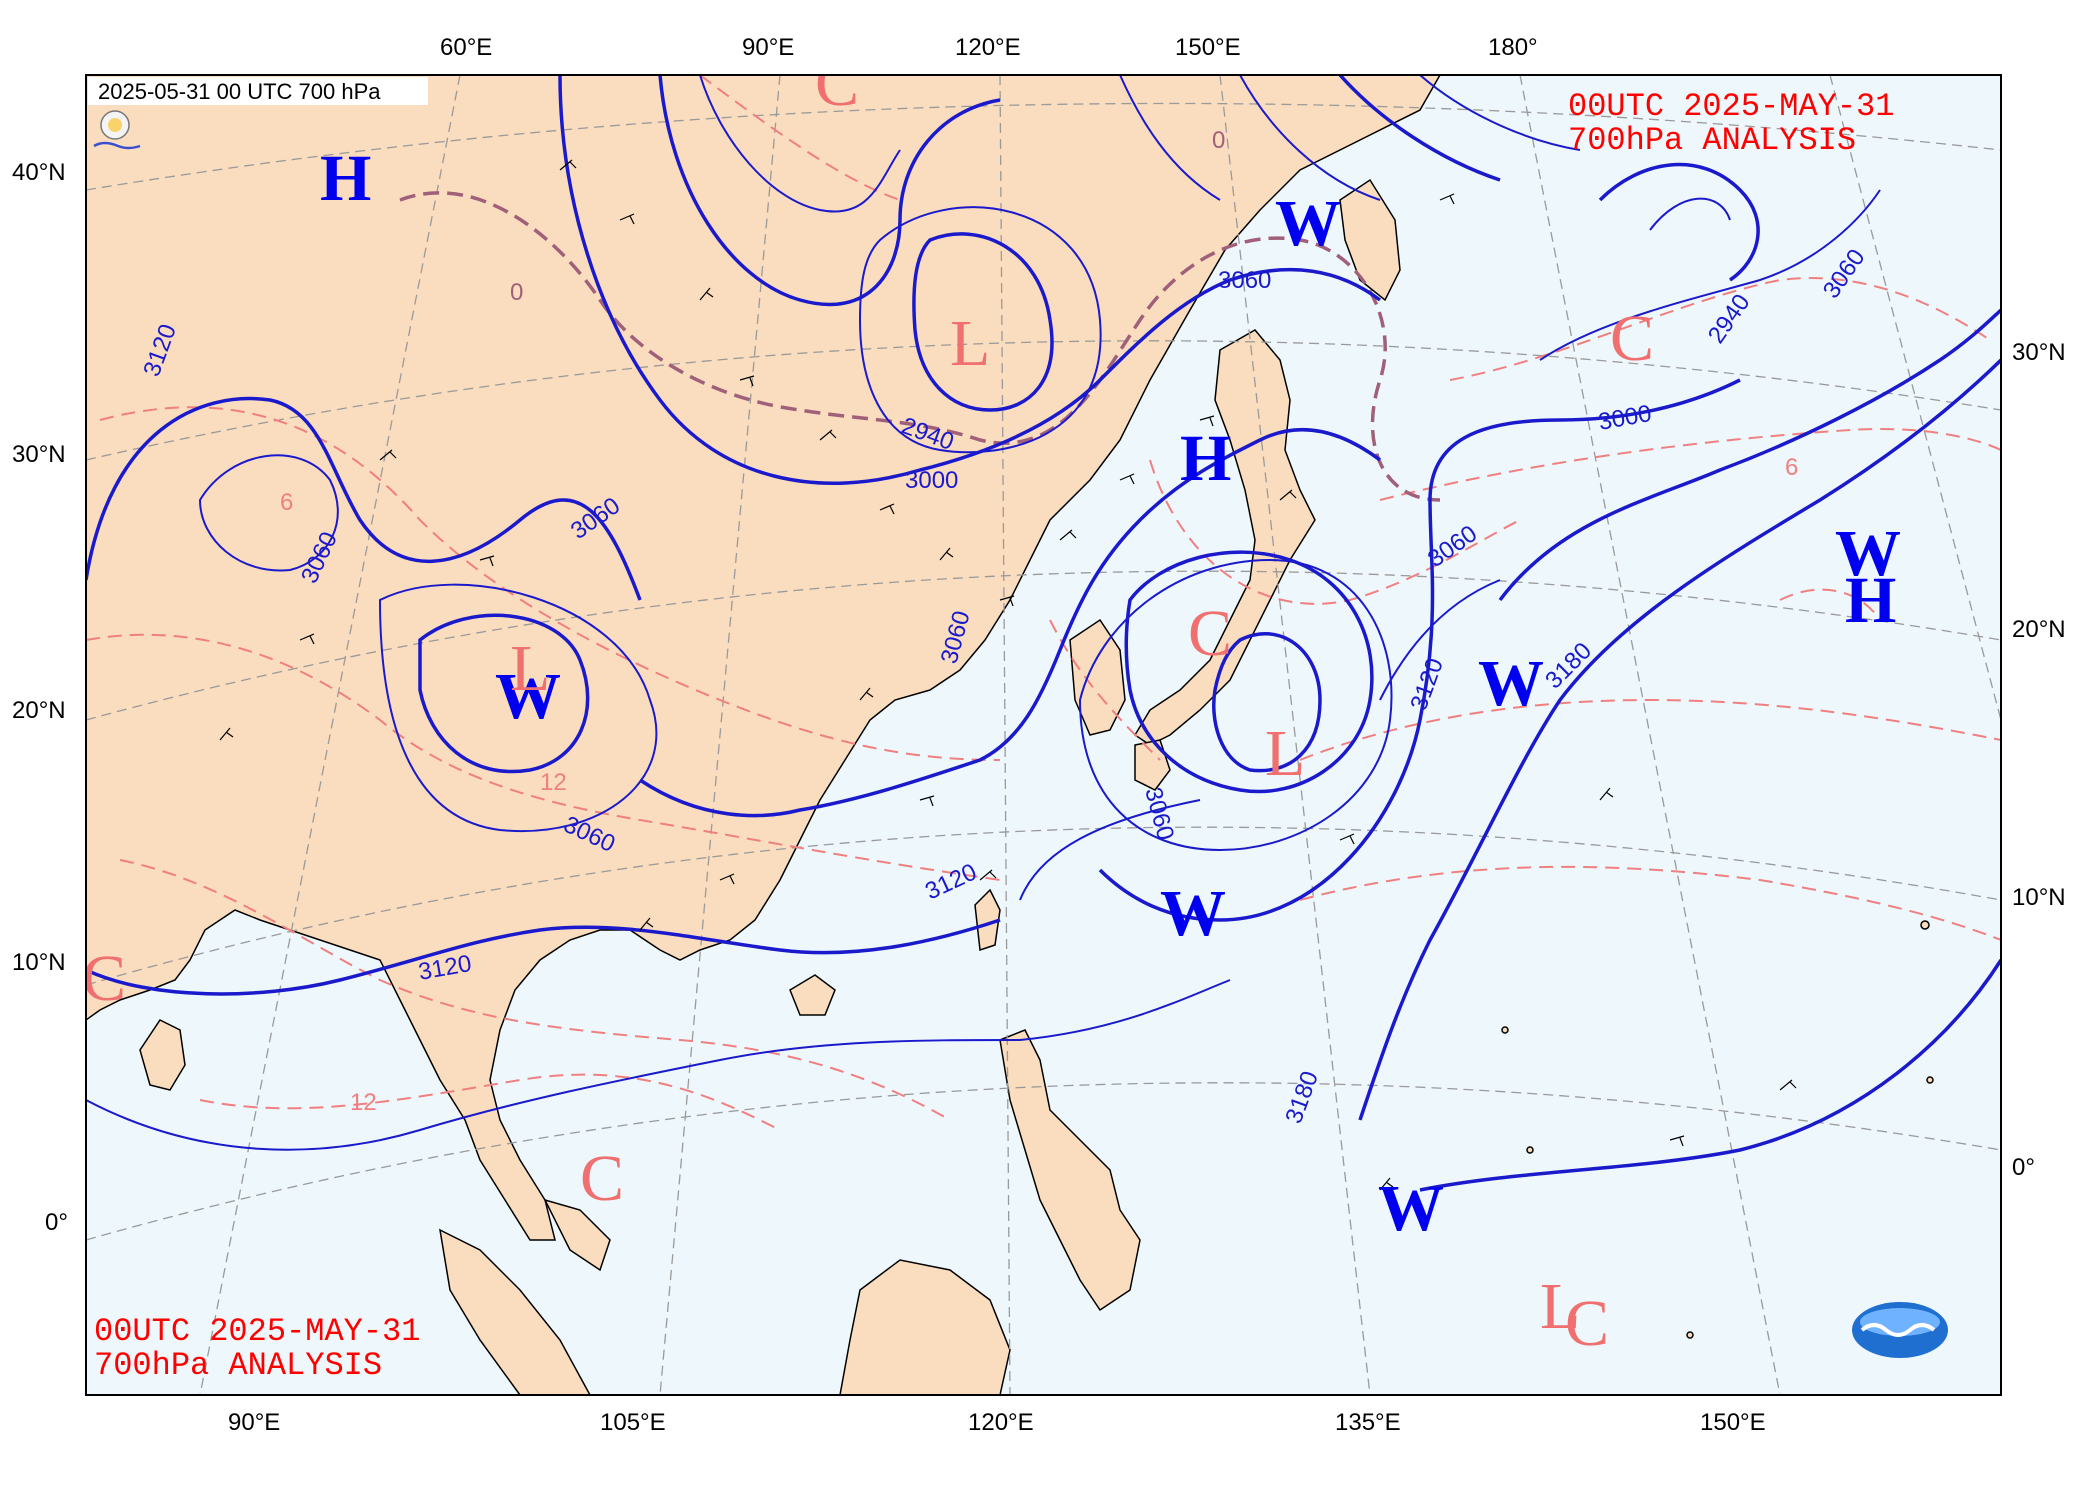 The height and width of the screenshot is (1510, 2090). What do you see at coordinates (931, 480) in the screenshot?
I see `contour-label: 3000` at bounding box center [931, 480].